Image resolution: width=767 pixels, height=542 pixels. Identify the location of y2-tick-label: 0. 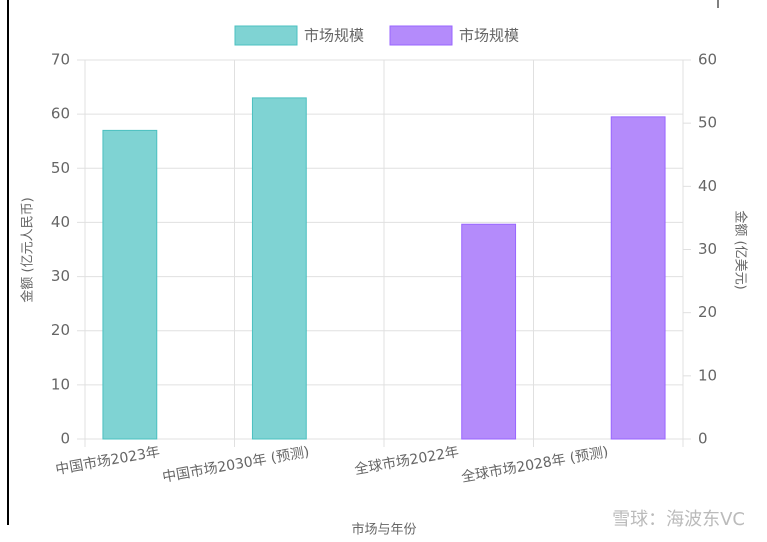
(703, 439).